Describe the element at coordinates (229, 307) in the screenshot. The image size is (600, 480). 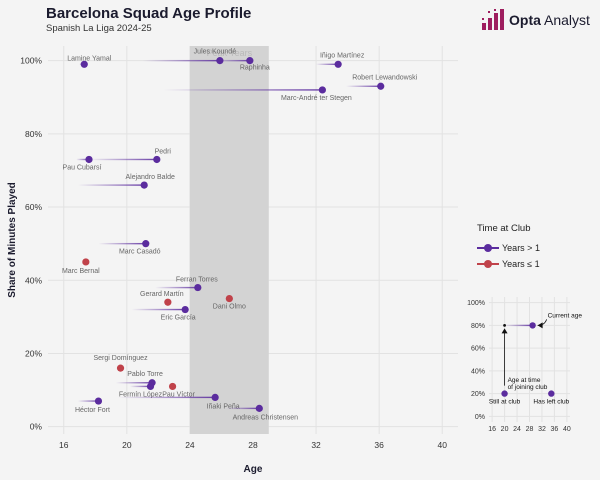
I see `label-dani-olmo: Dani Olmo` at that location.